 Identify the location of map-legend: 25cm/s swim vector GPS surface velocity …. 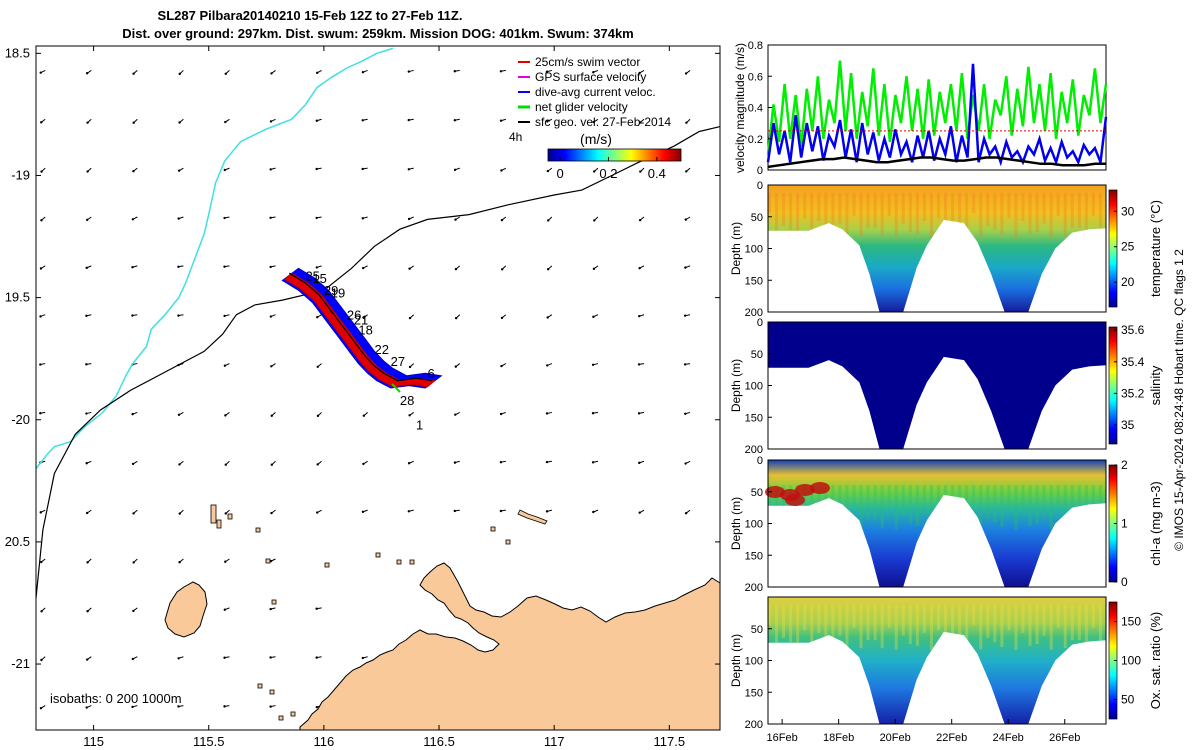
(595, 118).